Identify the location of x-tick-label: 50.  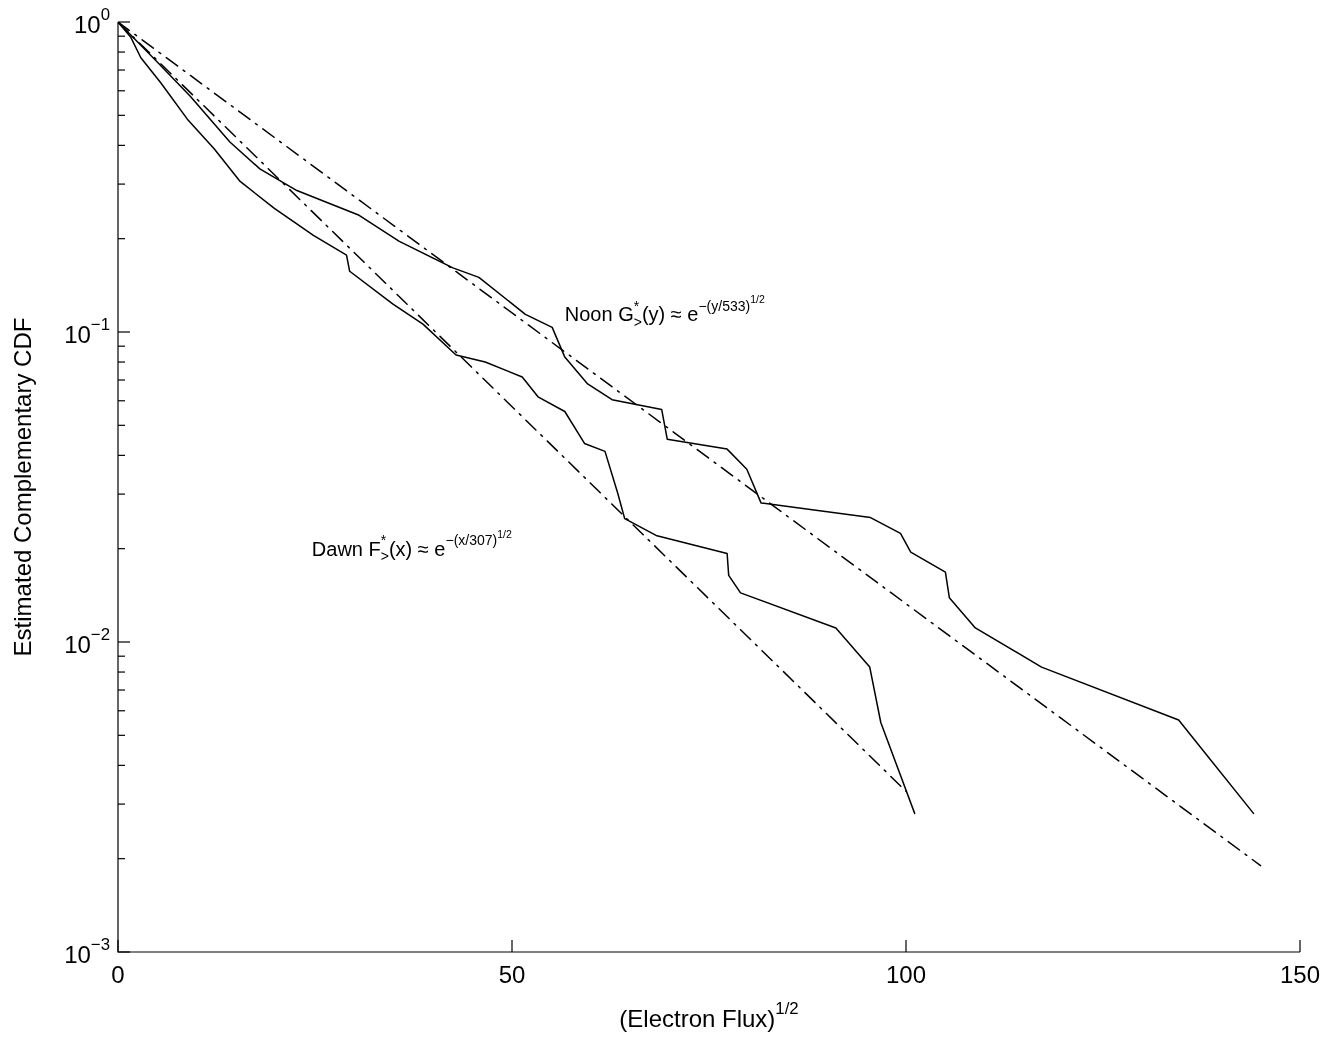
(512, 974).